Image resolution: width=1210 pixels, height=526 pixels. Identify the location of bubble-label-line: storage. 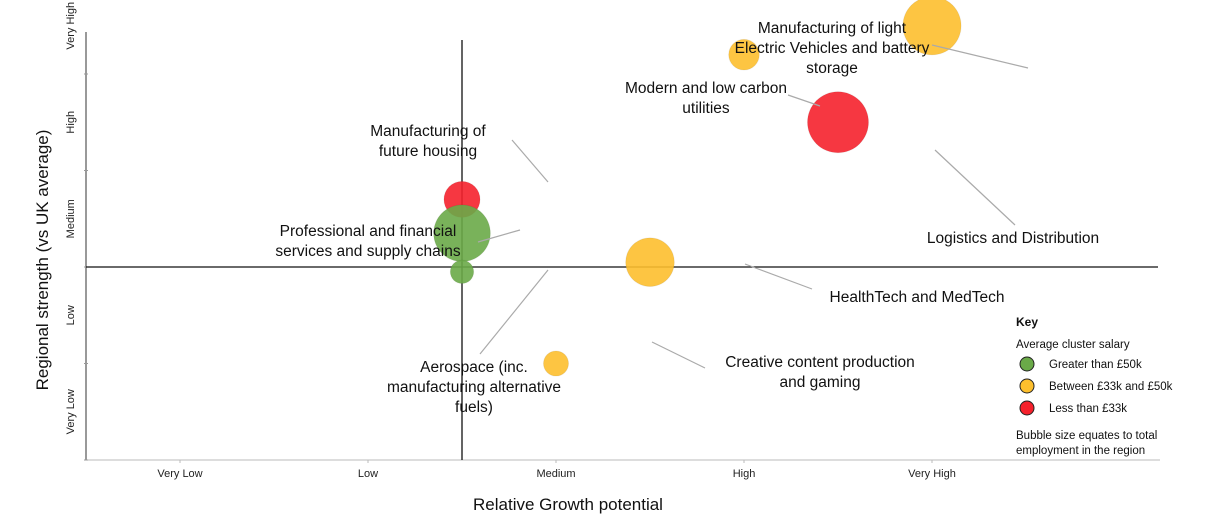
(832, 68).